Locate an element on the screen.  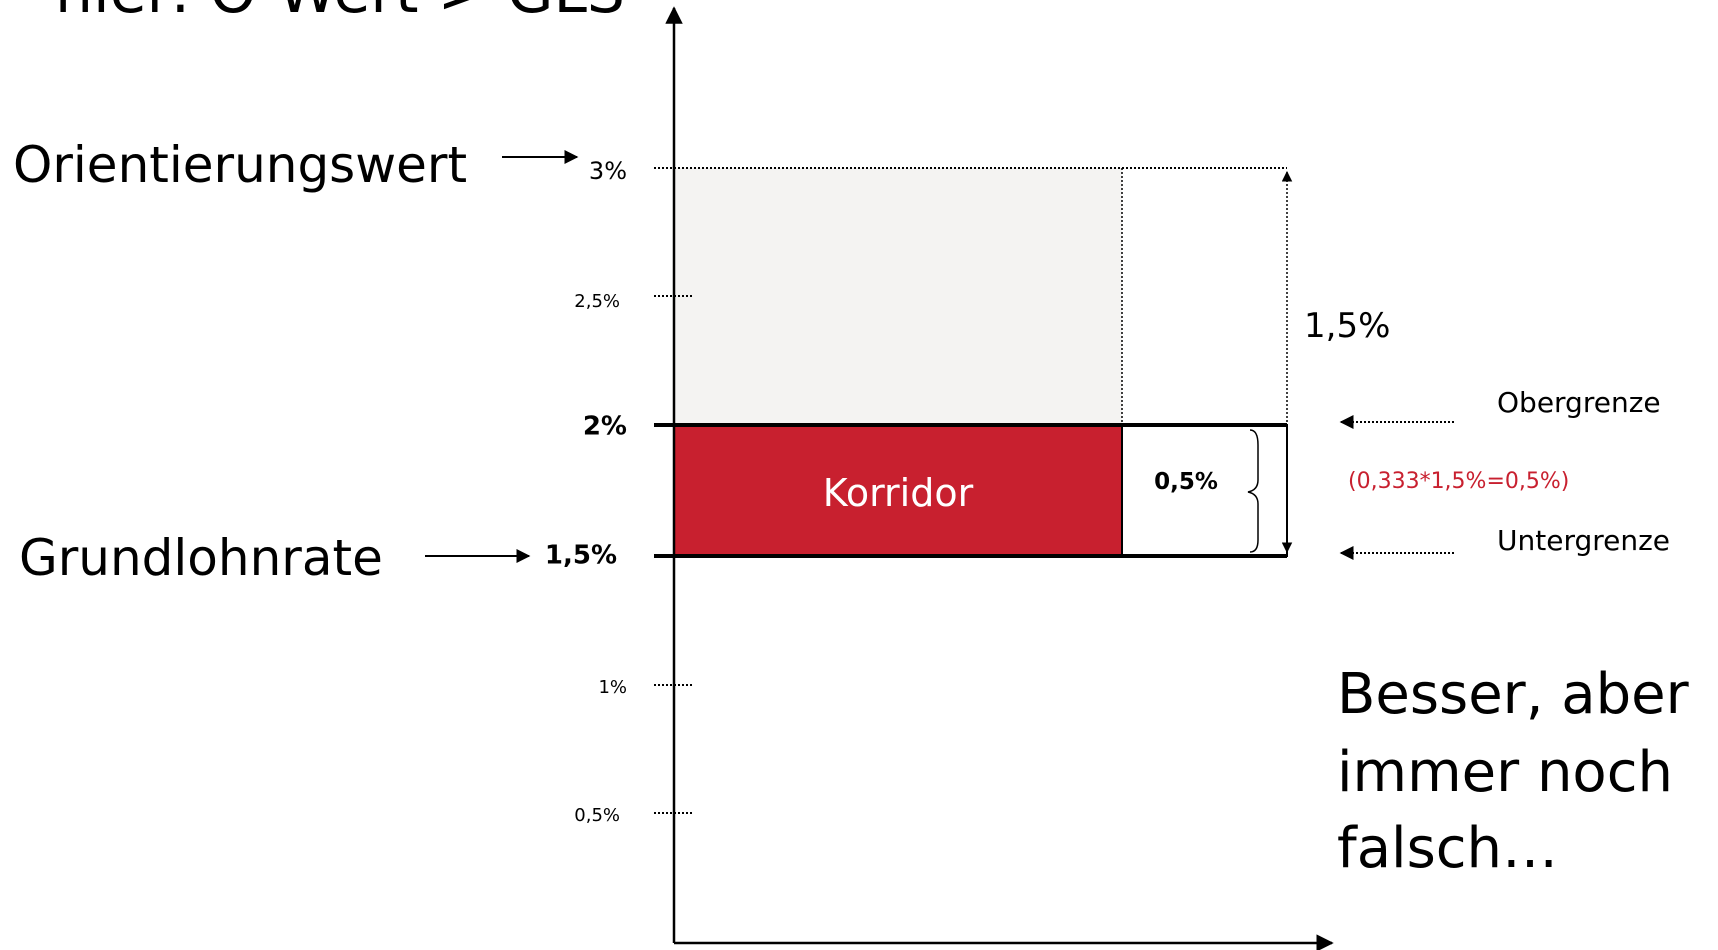
width-box is located at coordinates (1204, 490).